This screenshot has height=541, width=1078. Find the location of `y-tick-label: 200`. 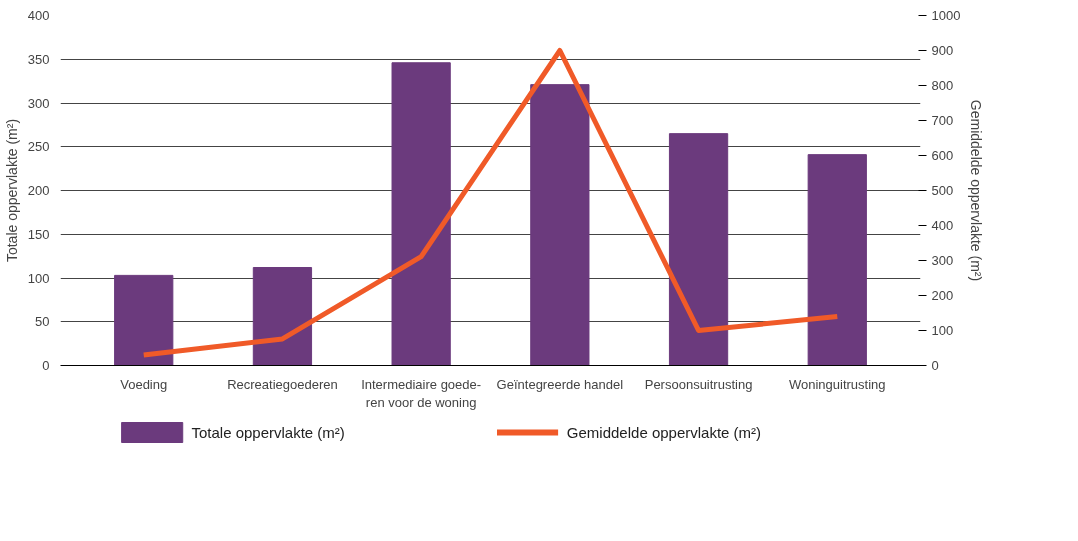

y-tick-label: 200 is located at coordinates (38, 190).